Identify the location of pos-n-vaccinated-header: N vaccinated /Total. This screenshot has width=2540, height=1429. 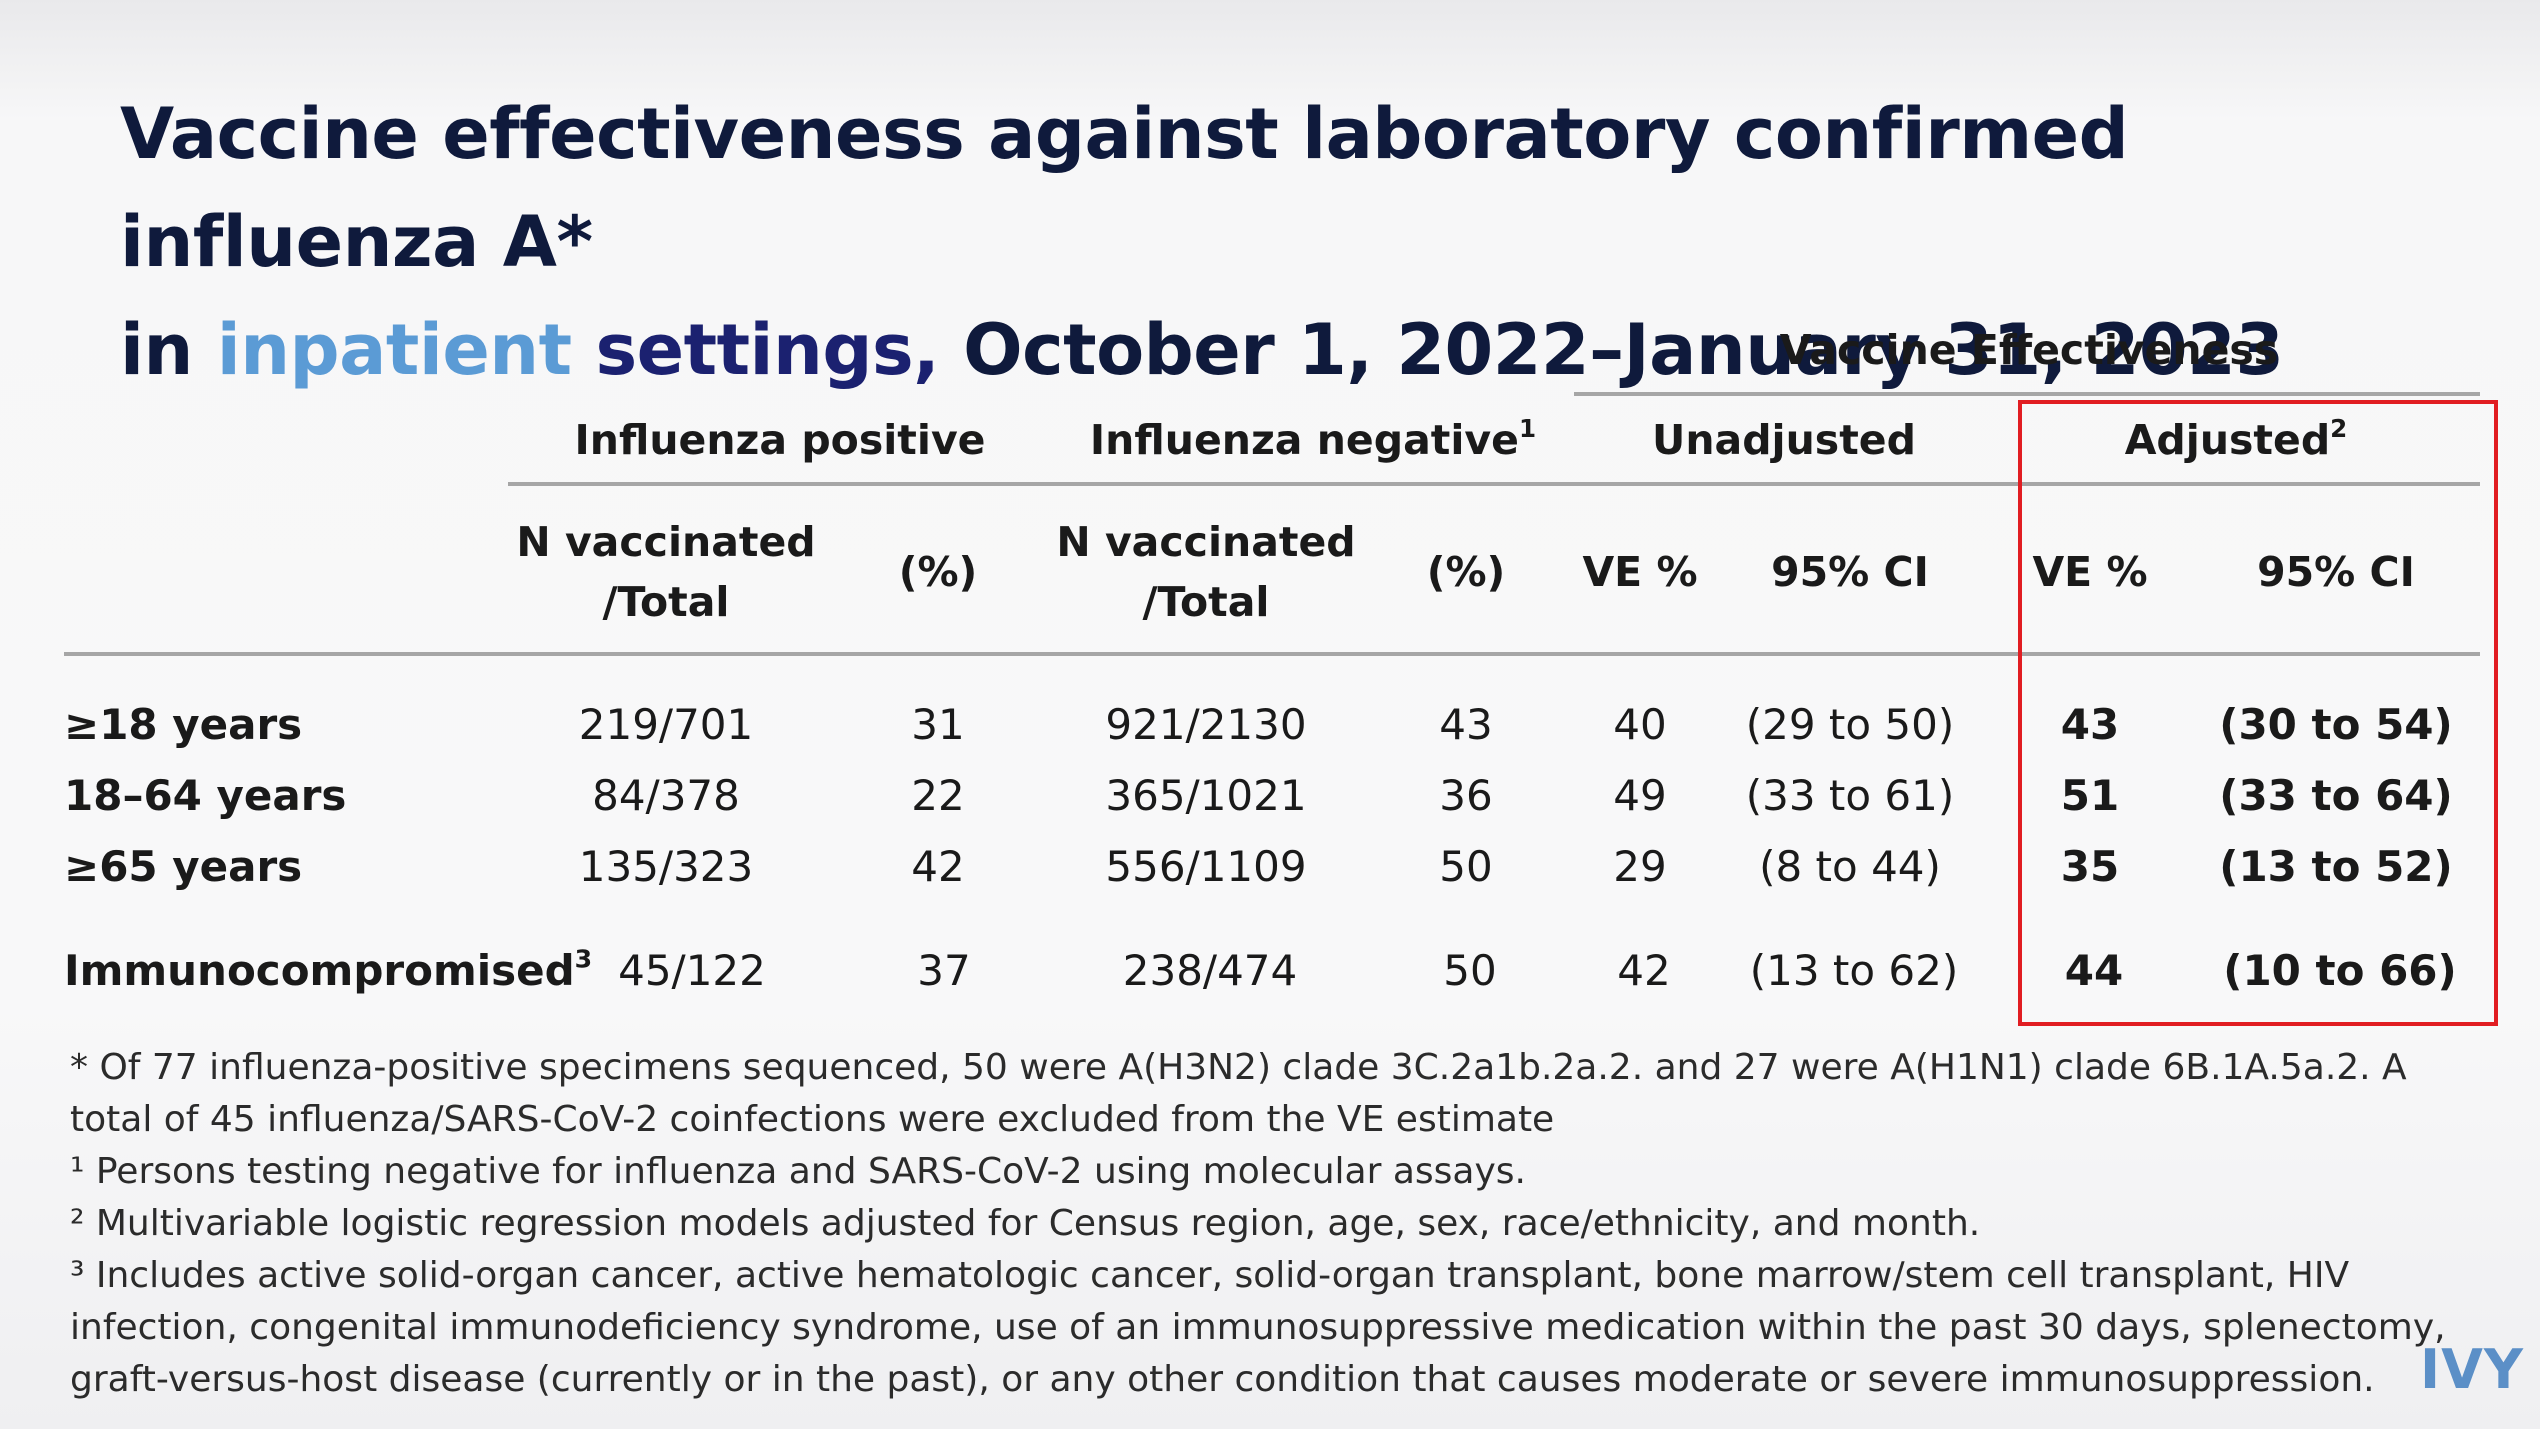
(666, 572).